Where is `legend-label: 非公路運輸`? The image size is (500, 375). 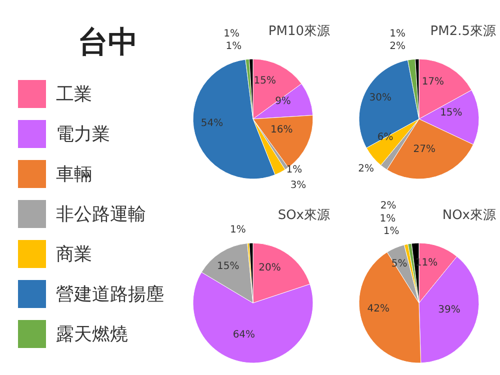
legend-label: 非公路運輸 is located at coordinates (101, 214).